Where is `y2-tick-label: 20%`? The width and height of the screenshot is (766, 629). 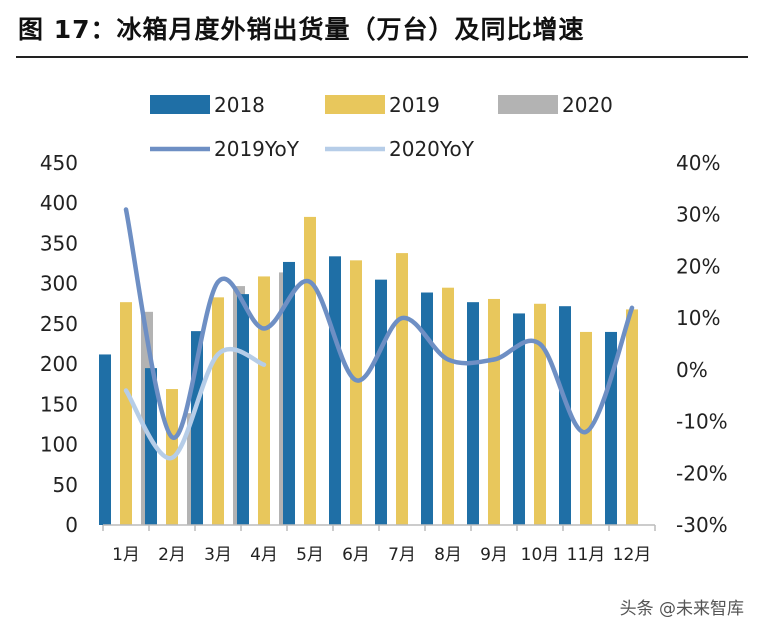 y2-tick-label: 20% is located at coordinates (698, 266).